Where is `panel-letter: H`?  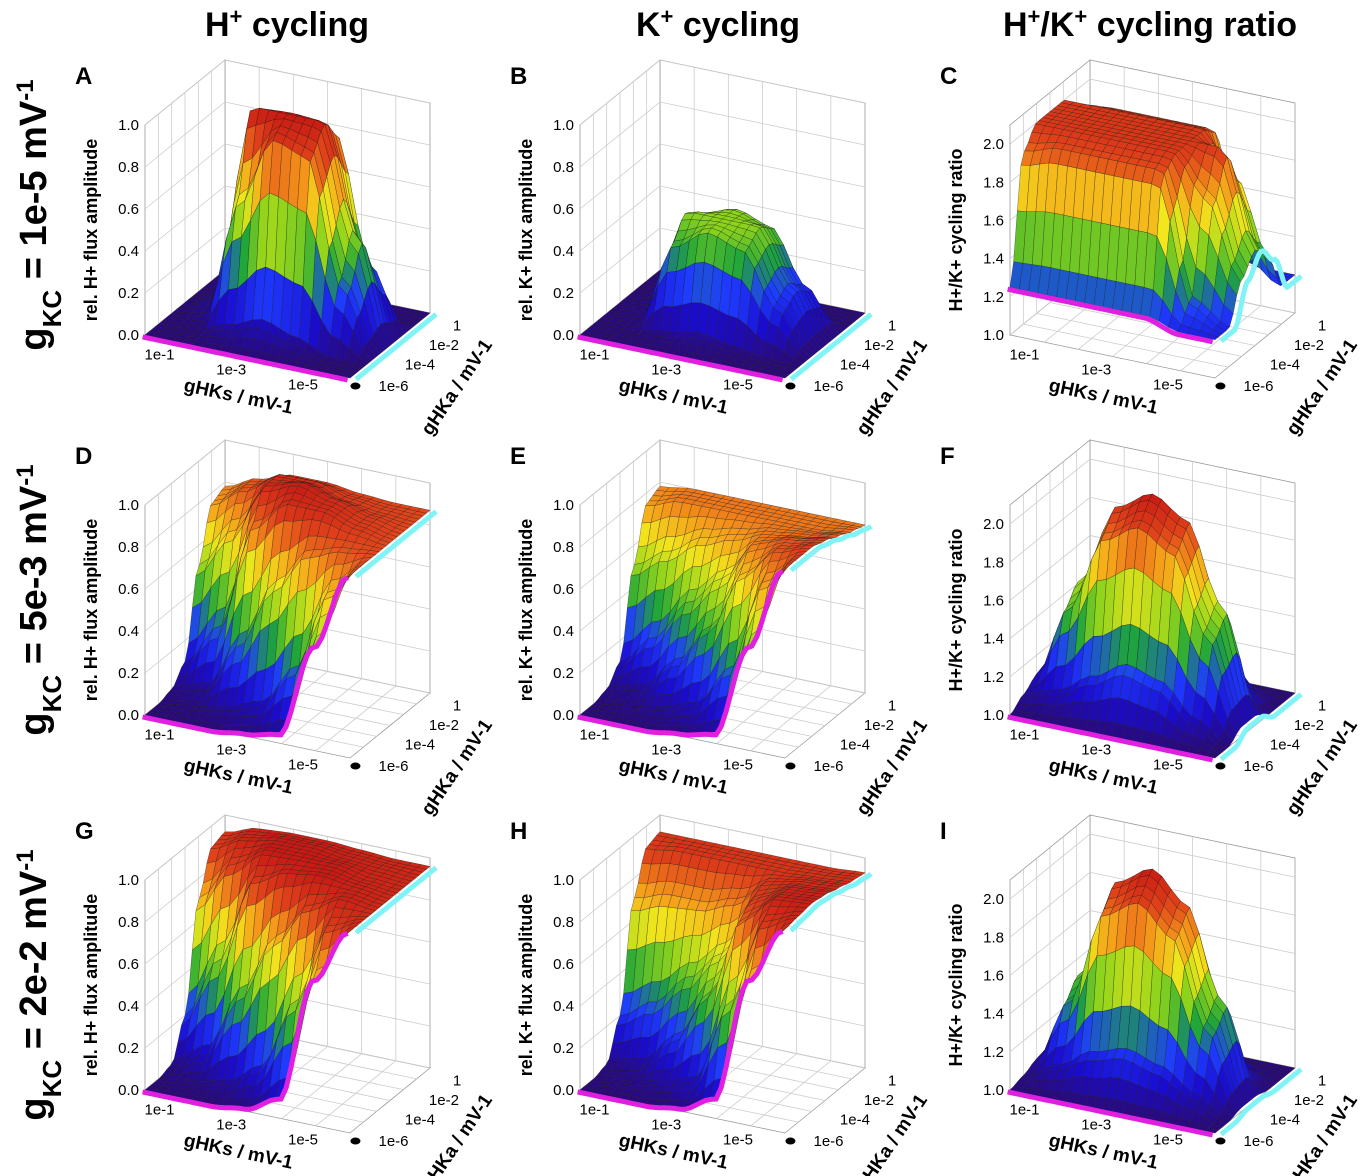 panel-letter: H is located at coordinates (518, 831).